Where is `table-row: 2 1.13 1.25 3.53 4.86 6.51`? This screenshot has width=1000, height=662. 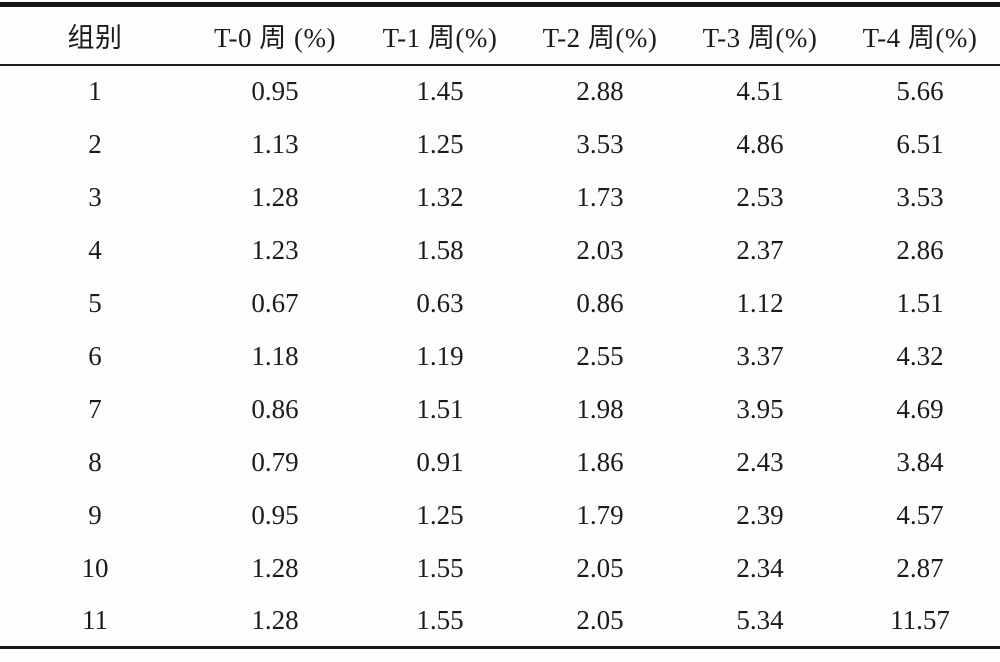 table-row: 2 1.13 1.25 3.53 4.86 6.51 is located at coordinates (500, 144).